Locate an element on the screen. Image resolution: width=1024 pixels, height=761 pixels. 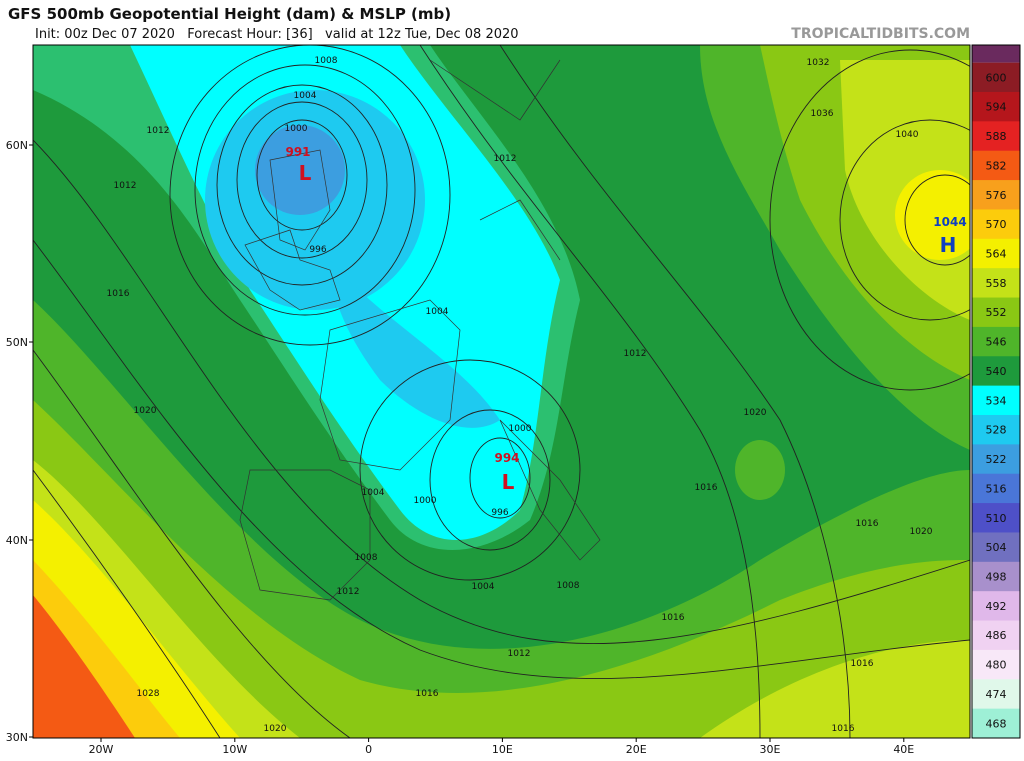
colorbar-label: 570 is located at coordinates (996, 224).